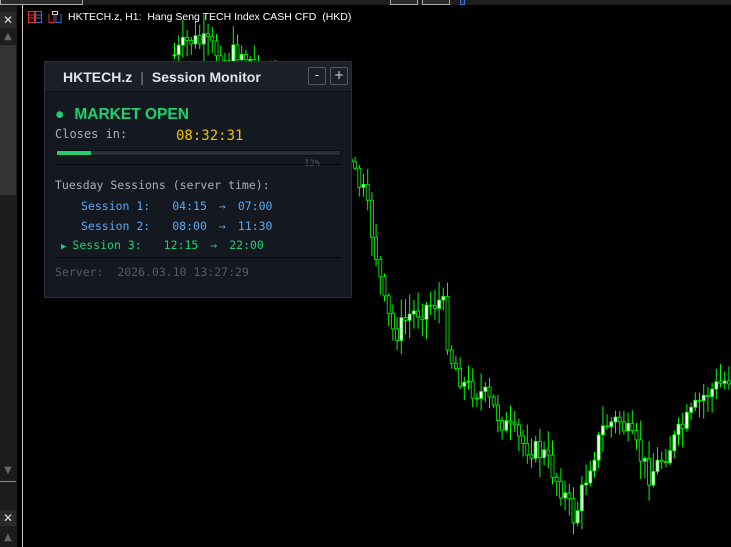 The image size is (731, 547). I want to click on progress-fill, so click(74, 153).